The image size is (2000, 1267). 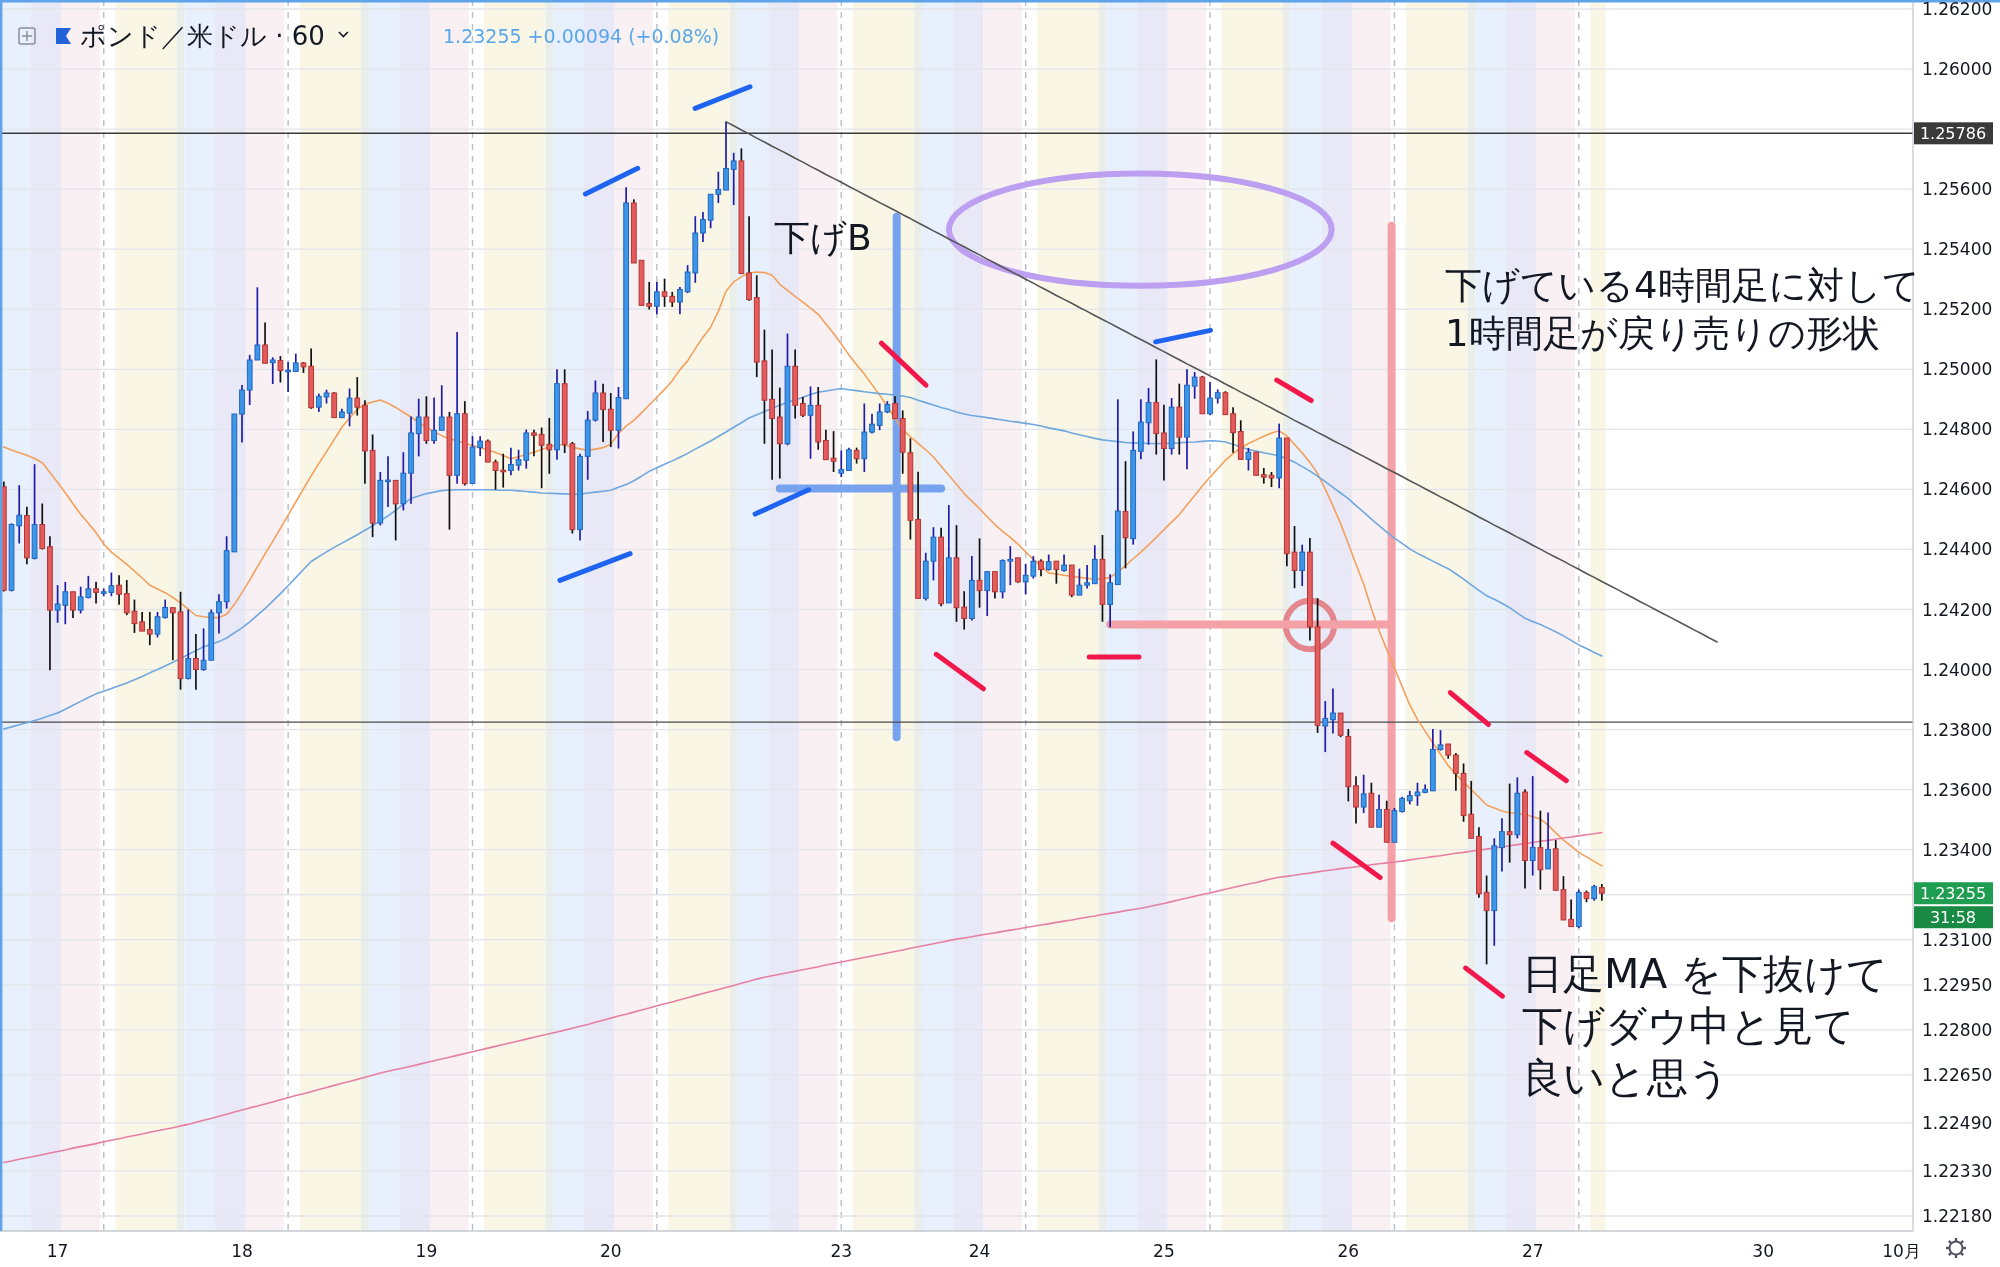 I want to click on y-tick-label: 1.22330, so click(x=1957, y=1170).